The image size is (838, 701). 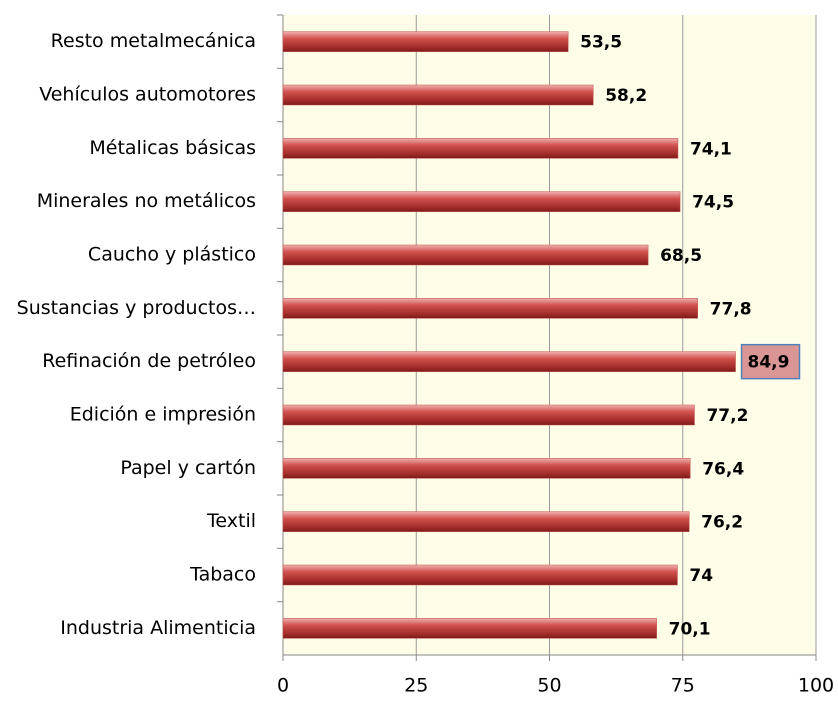 I want to click on value-label: 74,5, so click(x=713, y=203).